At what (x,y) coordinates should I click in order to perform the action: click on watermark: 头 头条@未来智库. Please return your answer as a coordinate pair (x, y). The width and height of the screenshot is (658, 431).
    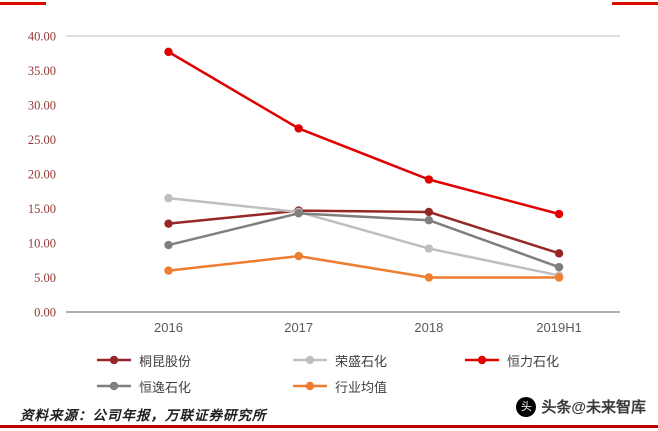
    Looking at the image, I should click on (581, 406).